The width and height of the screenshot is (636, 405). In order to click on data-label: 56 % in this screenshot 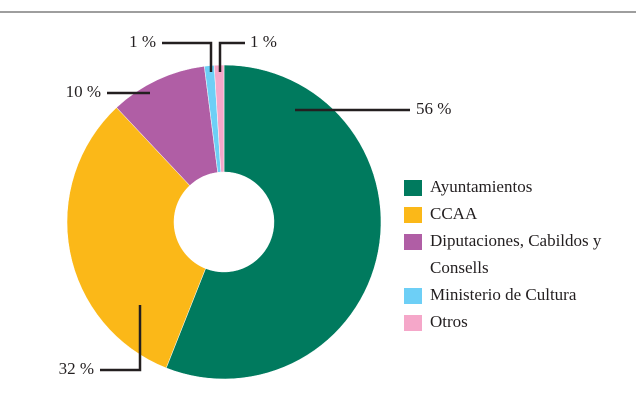, I will do `click(433, 108)`.